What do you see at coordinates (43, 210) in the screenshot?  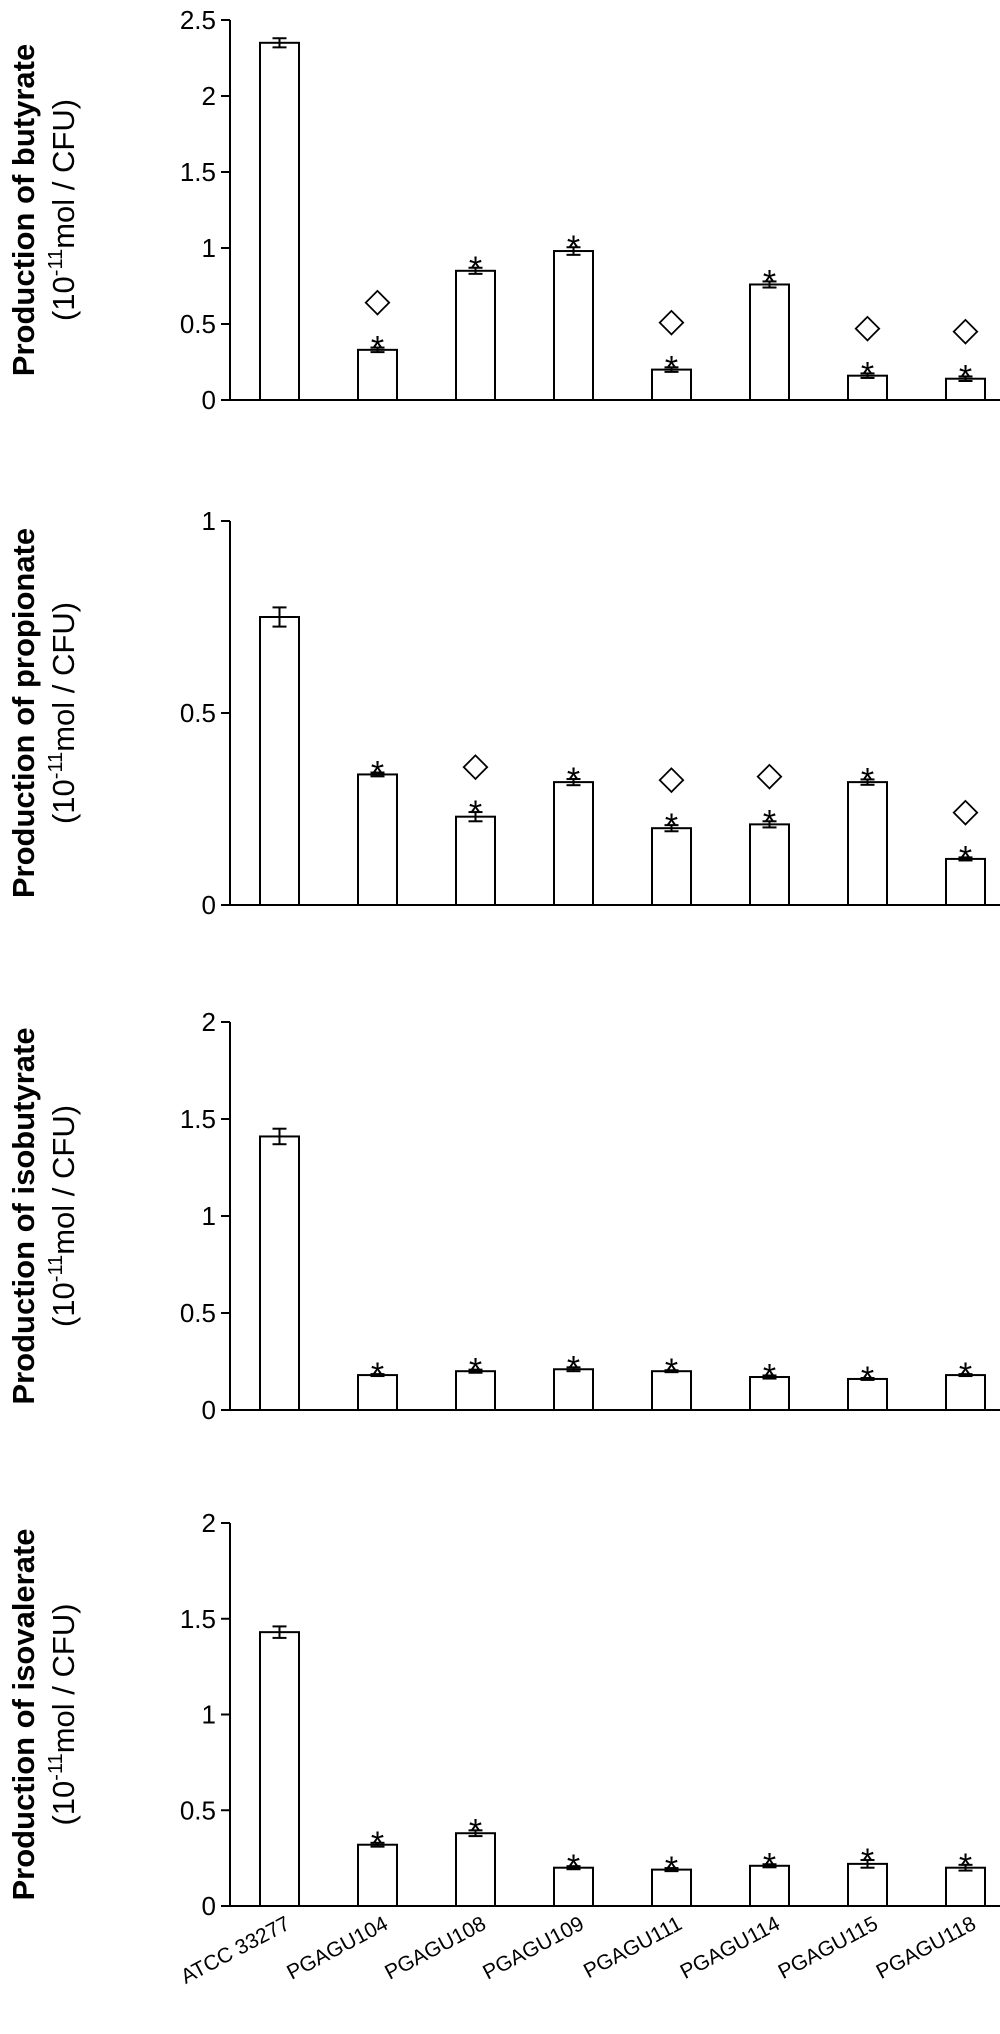 I see `y-axis-label: Production of butyrate (10-11mol / CFU)` at bounding box center [43, 210].